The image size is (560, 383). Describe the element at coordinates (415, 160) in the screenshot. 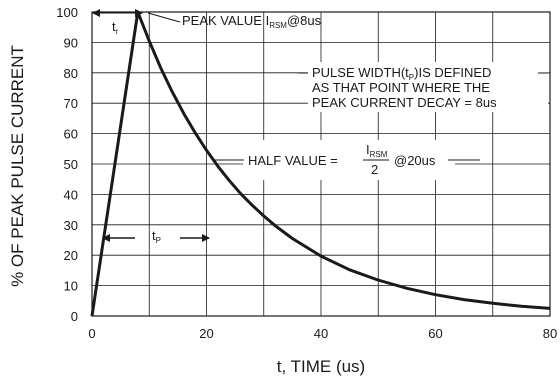

I see `half-value-suffix: @20us` at that location.